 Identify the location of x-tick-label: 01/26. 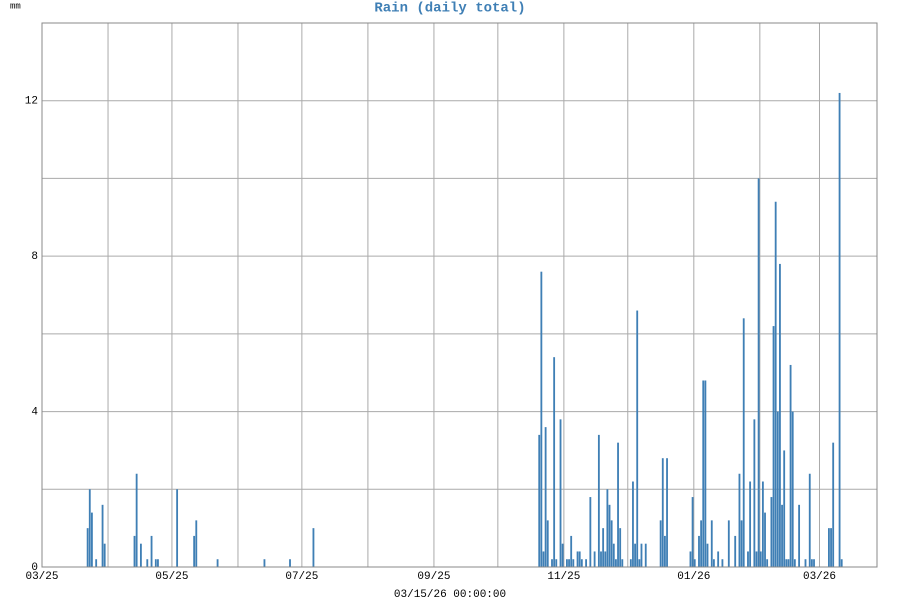
(693, 577).